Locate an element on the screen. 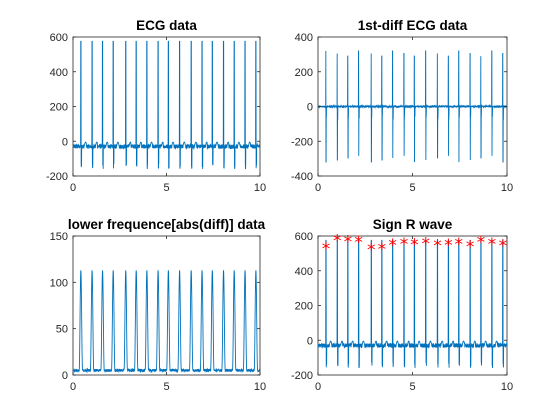 Image resolution: width=560 pixels, height=420 pixels. y-tick-label: 50 is located at coordinates (62, 330).